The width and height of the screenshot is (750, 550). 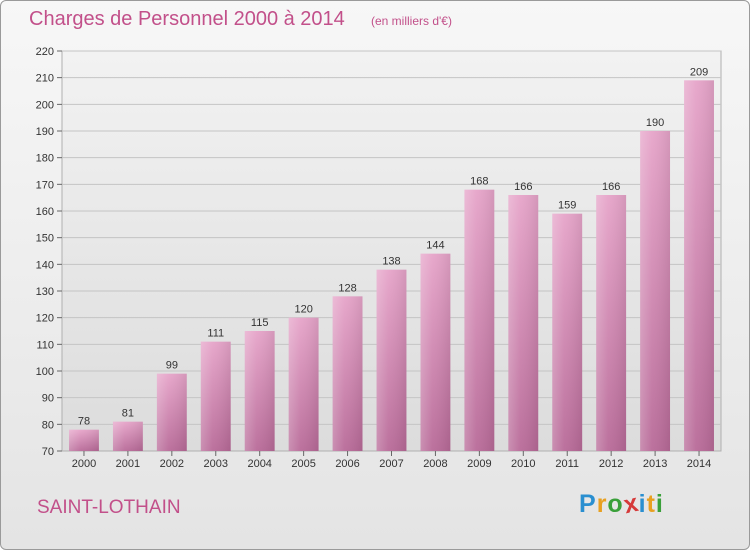 I want to click on commune-name: SAINT-LOTHAIN, so click(x=109, y=507).